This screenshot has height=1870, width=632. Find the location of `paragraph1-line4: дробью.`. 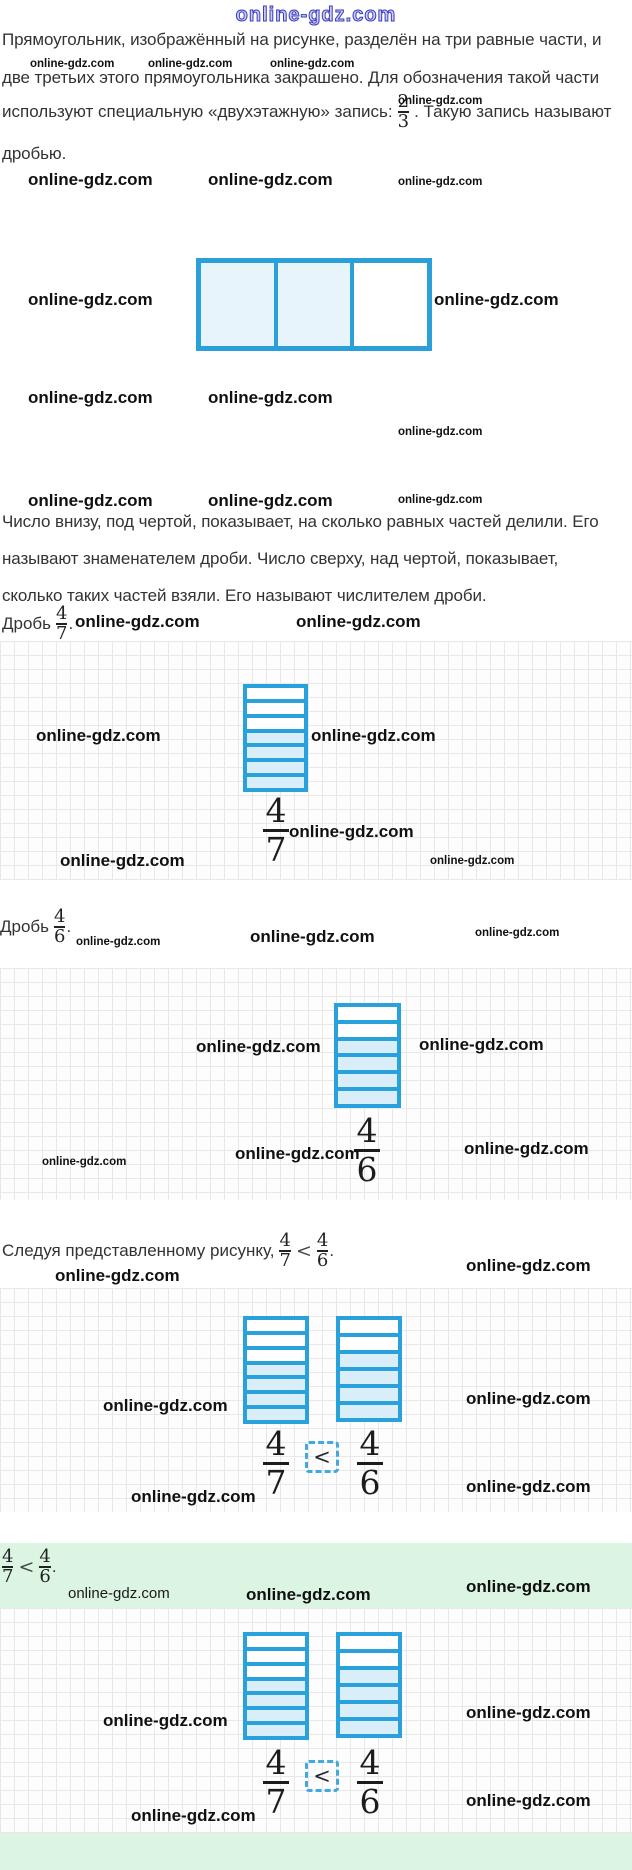

paragraph1-line4: дробью. is located at coordinates (34, 153).